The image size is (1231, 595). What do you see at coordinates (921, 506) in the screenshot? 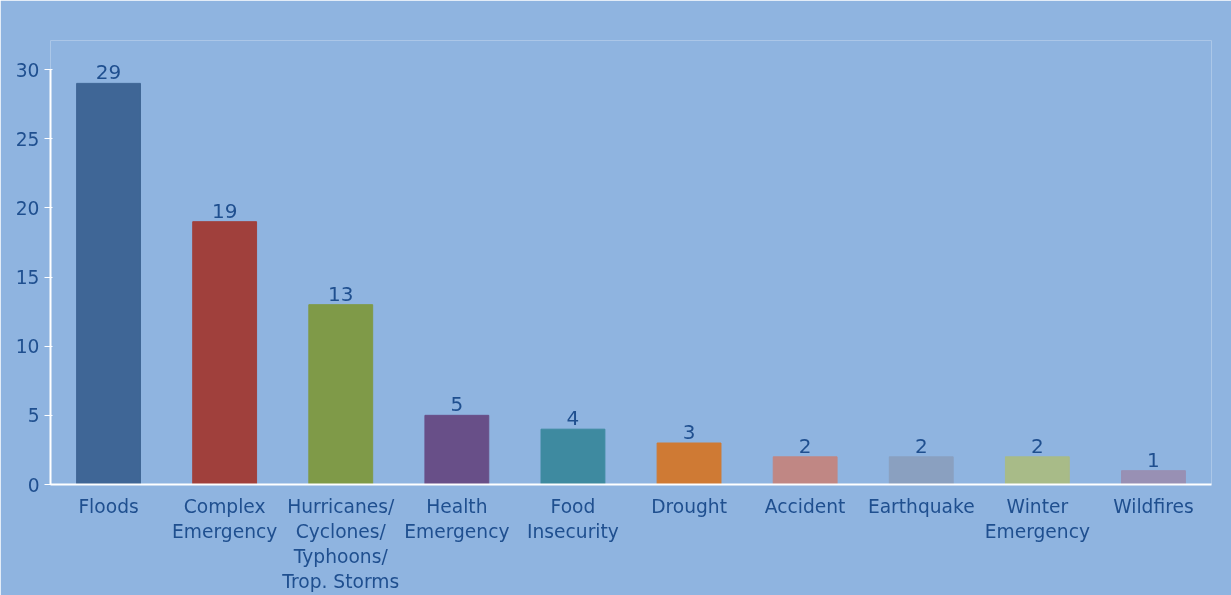
I see `x-tick-label: Earthquake` at bounding box center [921, 506].